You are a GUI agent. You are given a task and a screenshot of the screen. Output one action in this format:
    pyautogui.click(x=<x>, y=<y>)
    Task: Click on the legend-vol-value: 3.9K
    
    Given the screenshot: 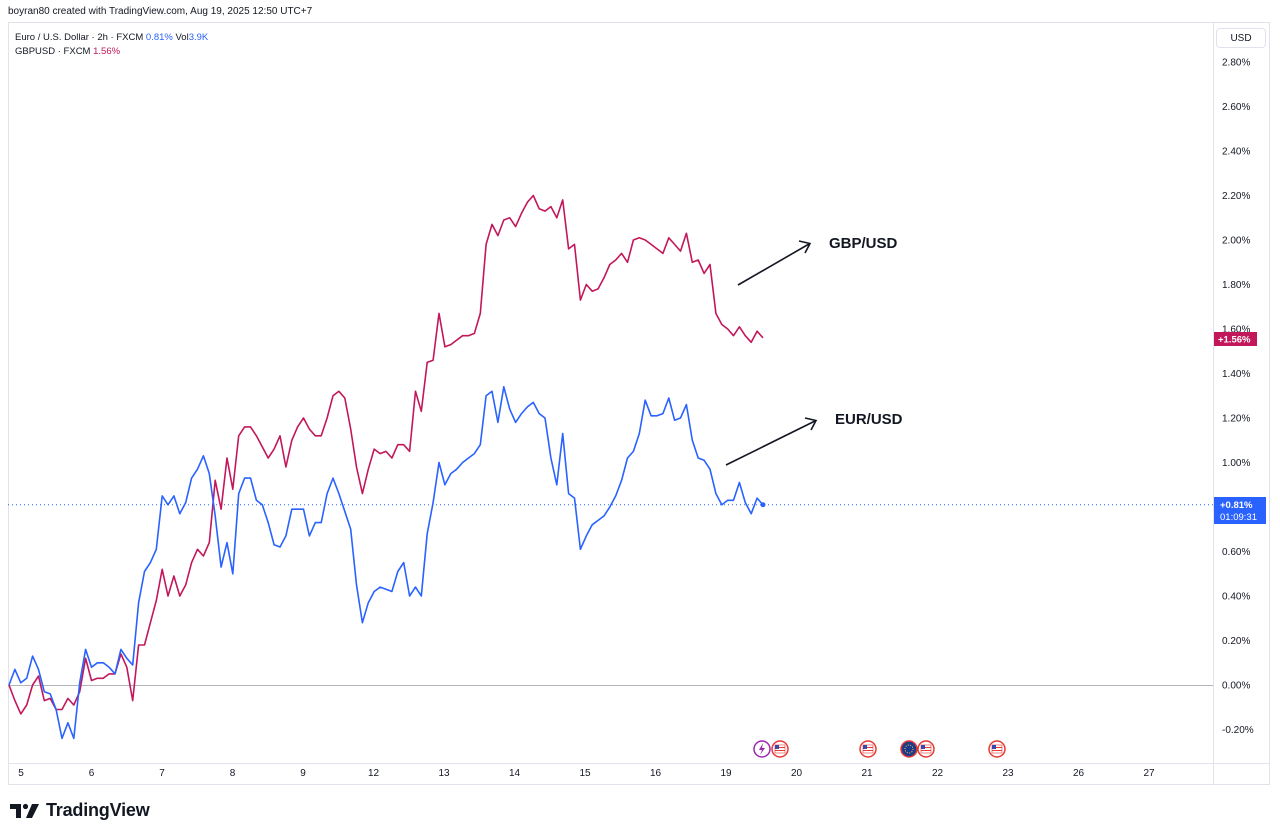 What is the action you would take?
    pyautogui.click(x=198, y=37)
    